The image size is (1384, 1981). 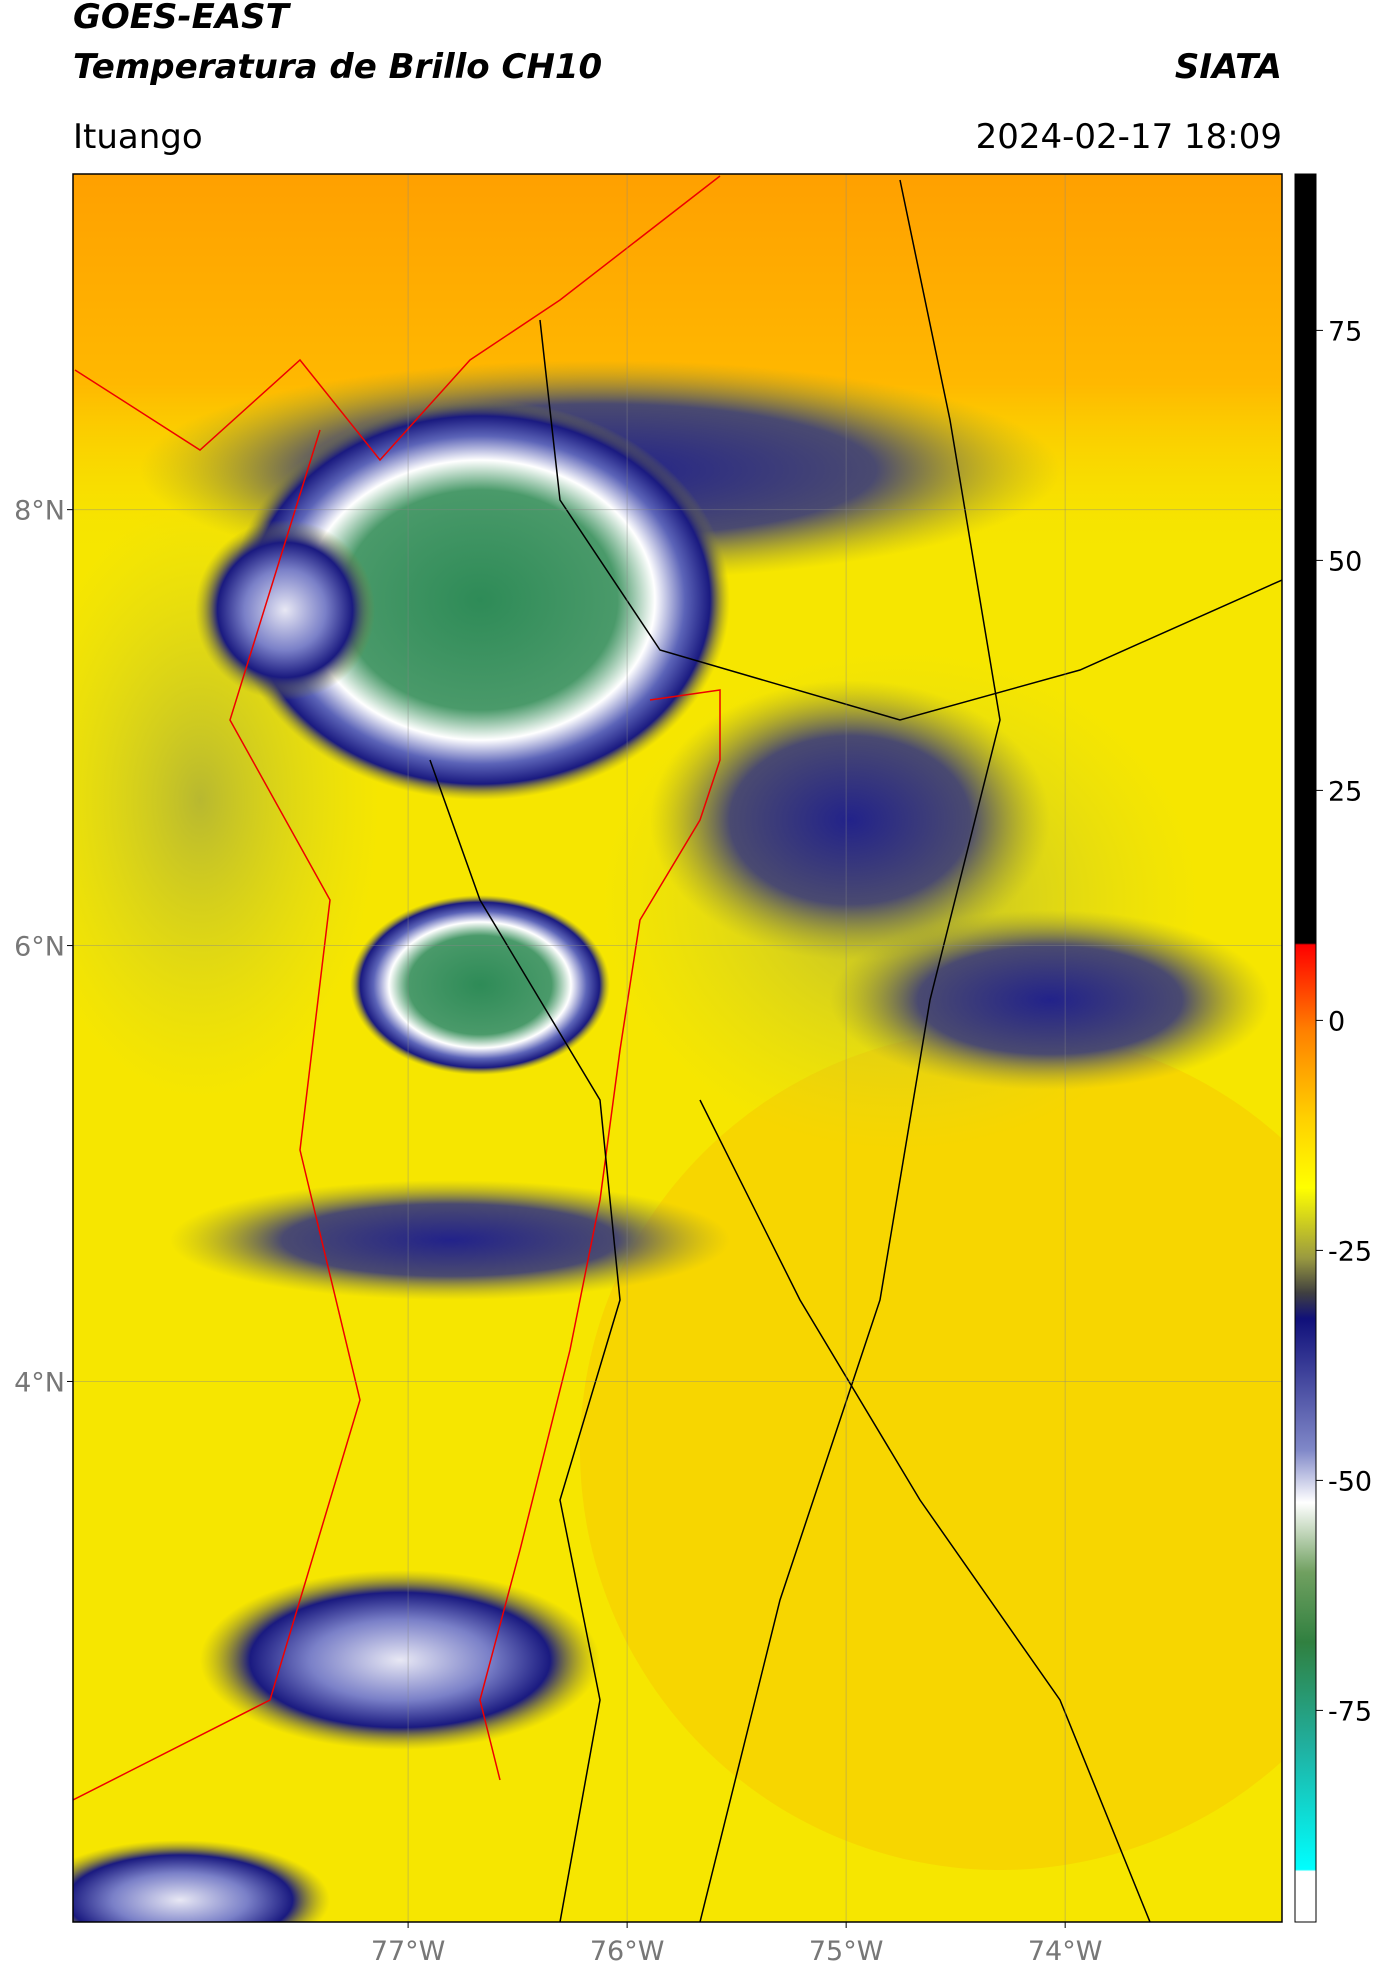 I want to click on lat-label: 8°N, so click(x=39, y=511).